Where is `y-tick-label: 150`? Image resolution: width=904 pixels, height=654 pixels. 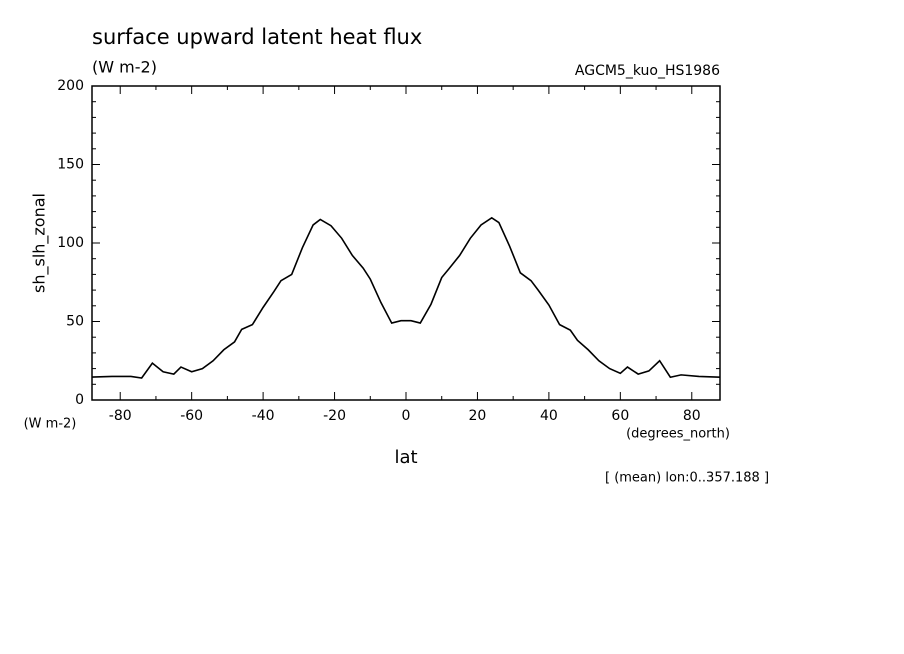
y-tick-label: 150 is located at coordinates (70, 165).